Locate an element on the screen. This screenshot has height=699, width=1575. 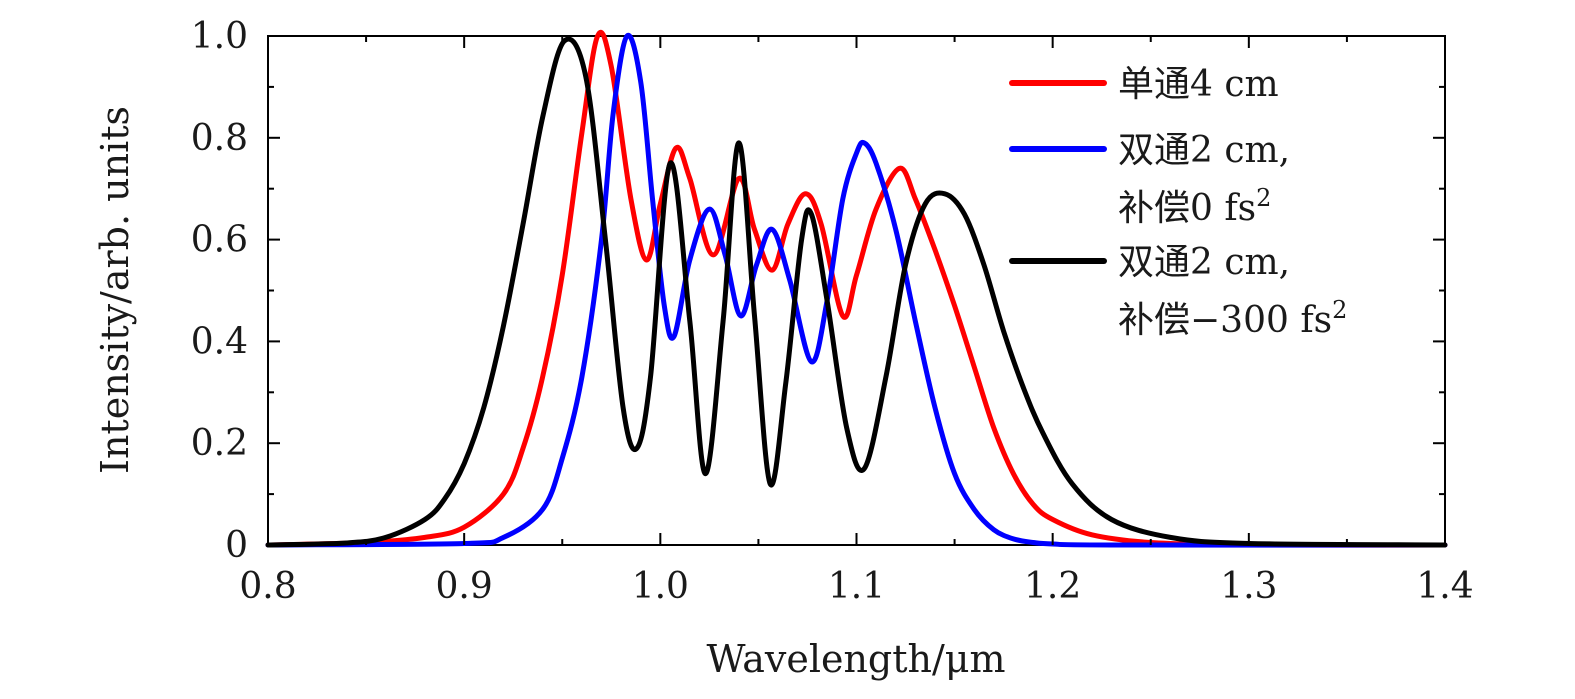
x-tick-label: 1.2 is located at coordinates (1052, 586).